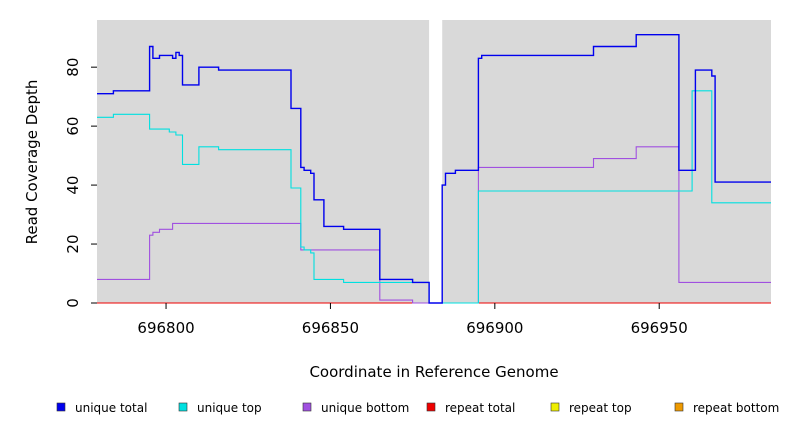 This screenshot has width=792, height=432. Describe the element at coordinates (307, 407) in the screenshot. I see `legend-swatch-unique-bottom` at that location.